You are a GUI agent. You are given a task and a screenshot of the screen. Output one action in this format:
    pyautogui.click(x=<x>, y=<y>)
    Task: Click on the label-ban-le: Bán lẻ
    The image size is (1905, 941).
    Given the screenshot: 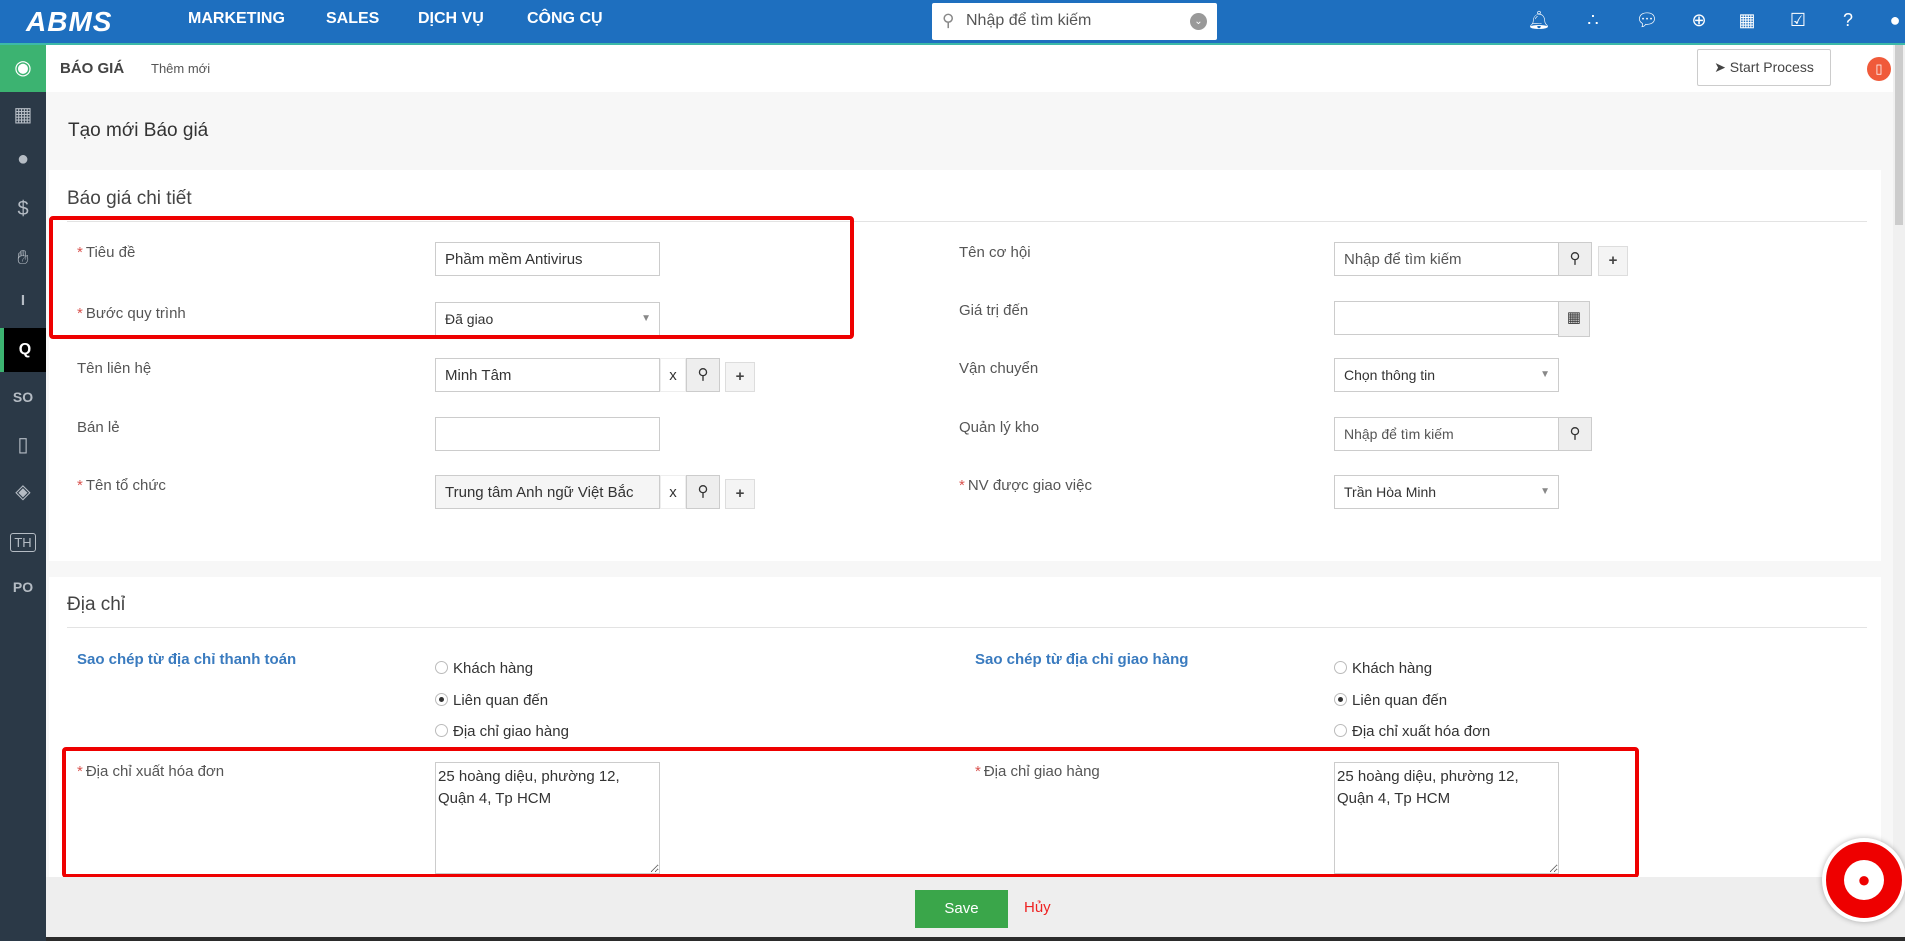 What is the action you would take?
    pyautogui.click(x=98, y=427)
    